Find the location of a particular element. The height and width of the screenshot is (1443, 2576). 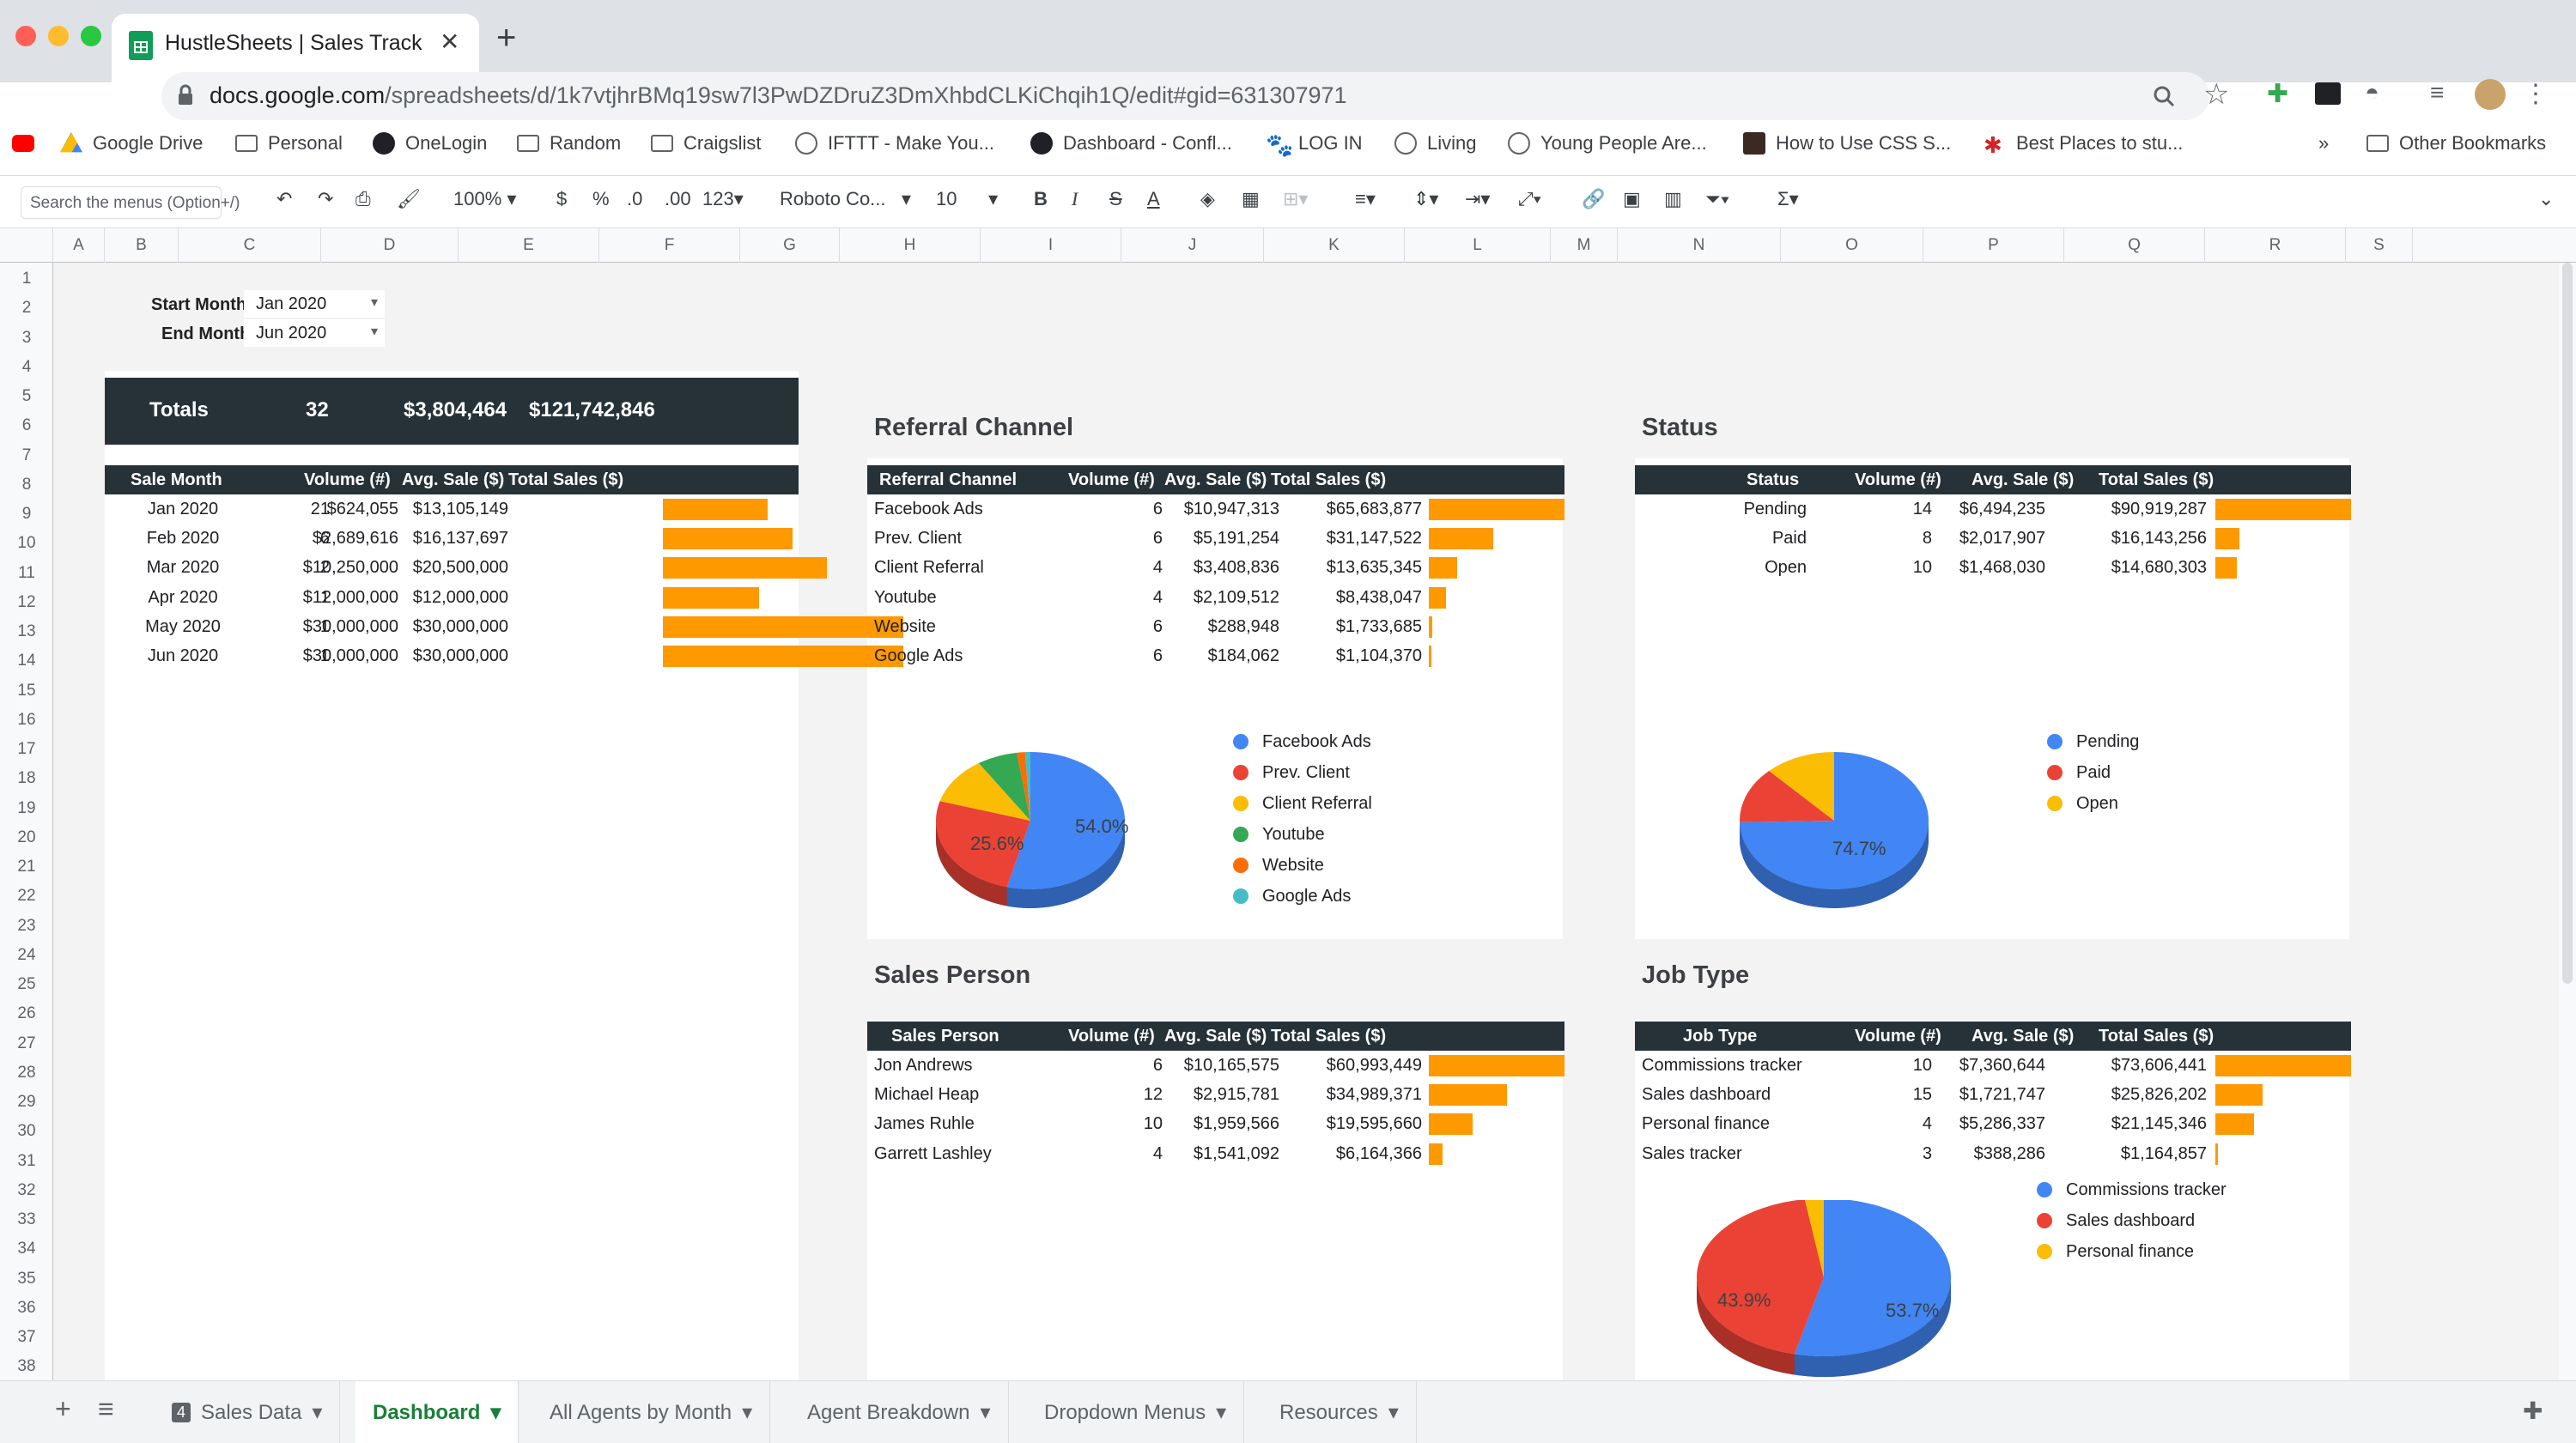

row-header: 12 is located at coordinates (27, 601).